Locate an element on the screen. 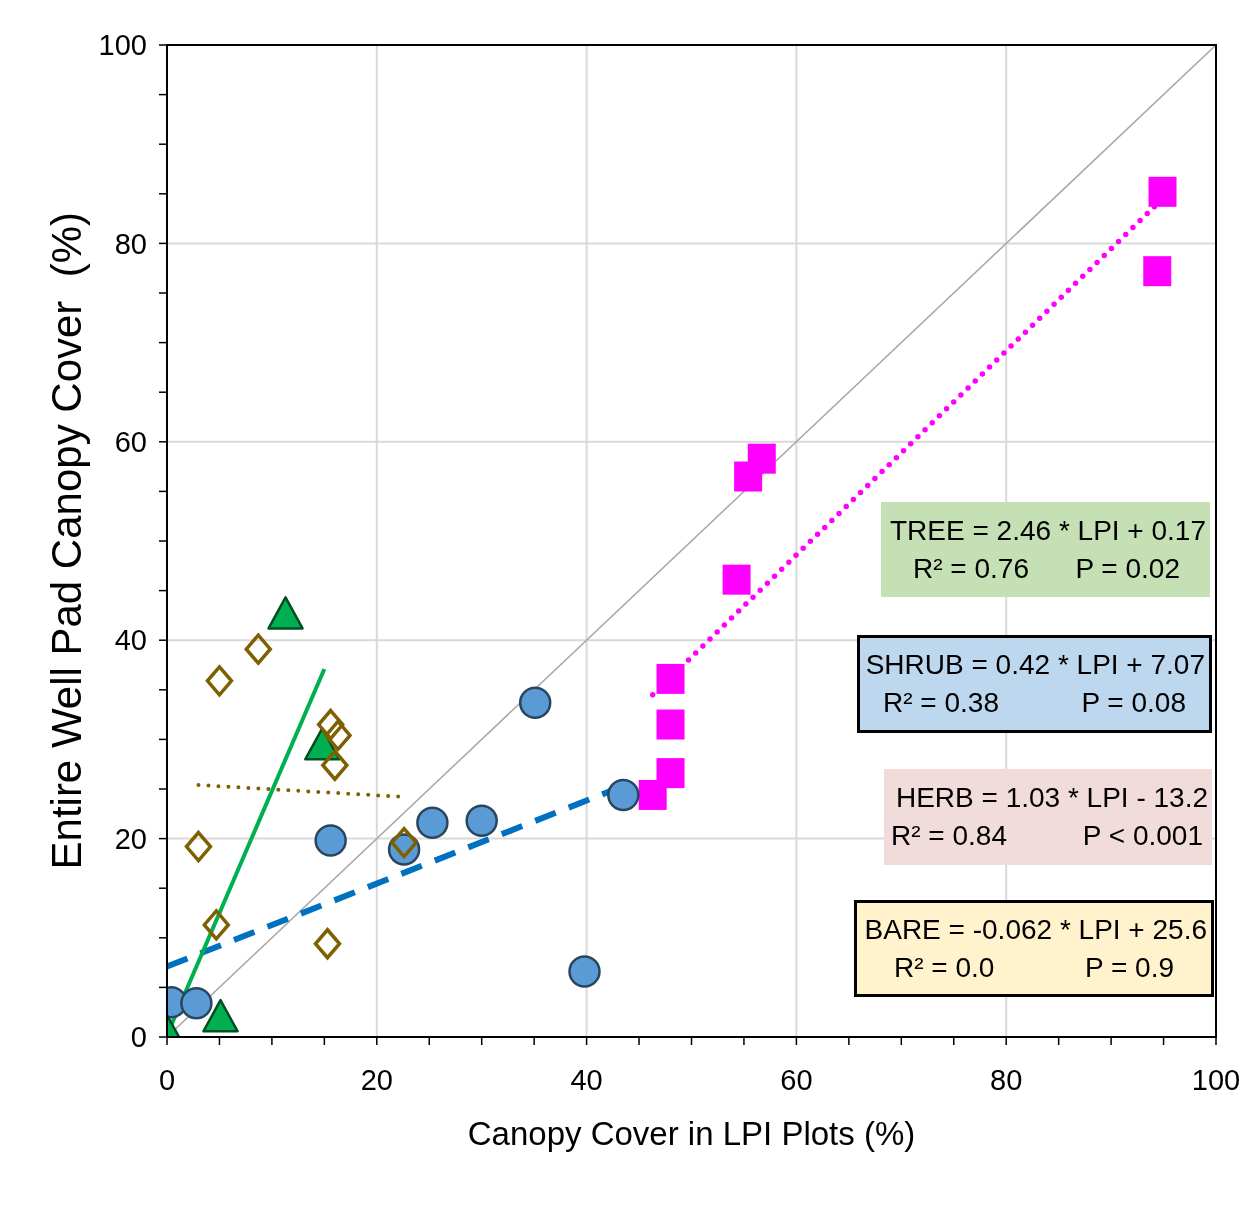 Image resolution: width=1249 pixels, height=1206 pixels. text: TREE = 2.46 * LPI + 0.17 R² = 0.76 P = 0.02 is located at coordinates (1048, 549).